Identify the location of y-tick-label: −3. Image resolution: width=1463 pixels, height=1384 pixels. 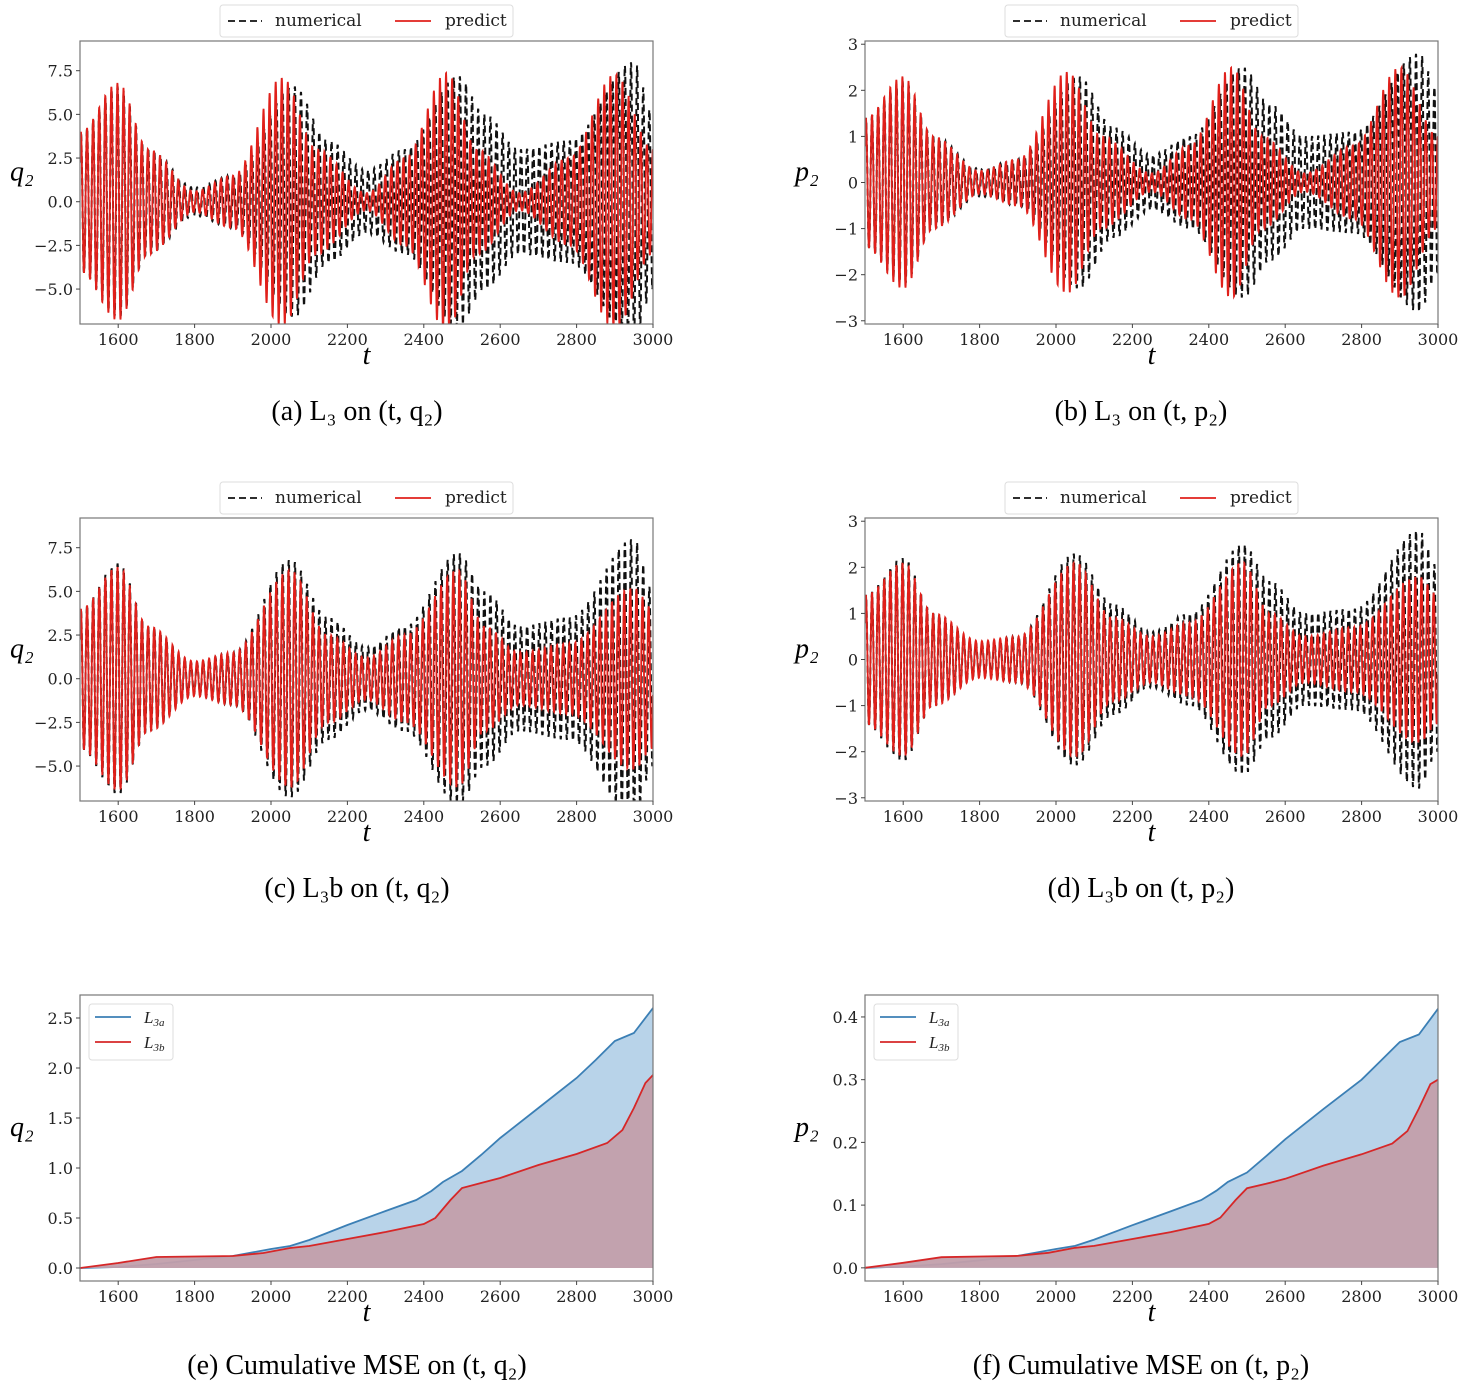
(846, 321).